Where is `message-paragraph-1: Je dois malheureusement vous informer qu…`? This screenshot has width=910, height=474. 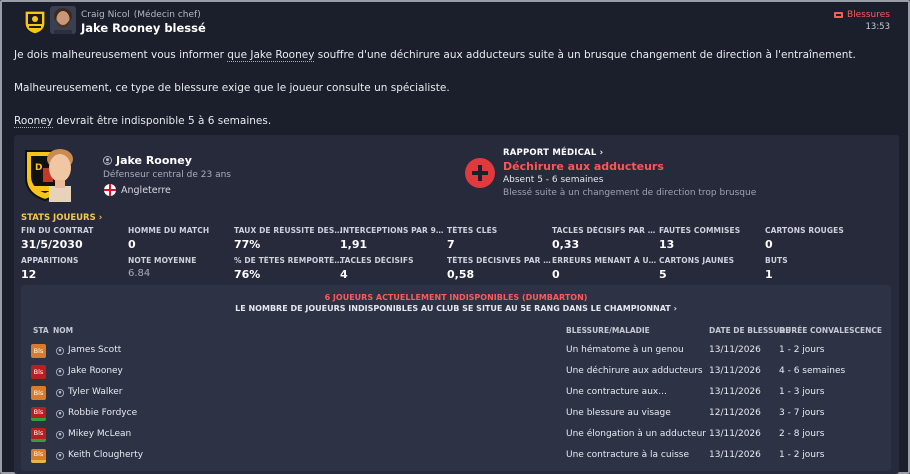
message-paragraph-1: Je dois malheureusement vous informer qu… is located at coordinates (435, 55).